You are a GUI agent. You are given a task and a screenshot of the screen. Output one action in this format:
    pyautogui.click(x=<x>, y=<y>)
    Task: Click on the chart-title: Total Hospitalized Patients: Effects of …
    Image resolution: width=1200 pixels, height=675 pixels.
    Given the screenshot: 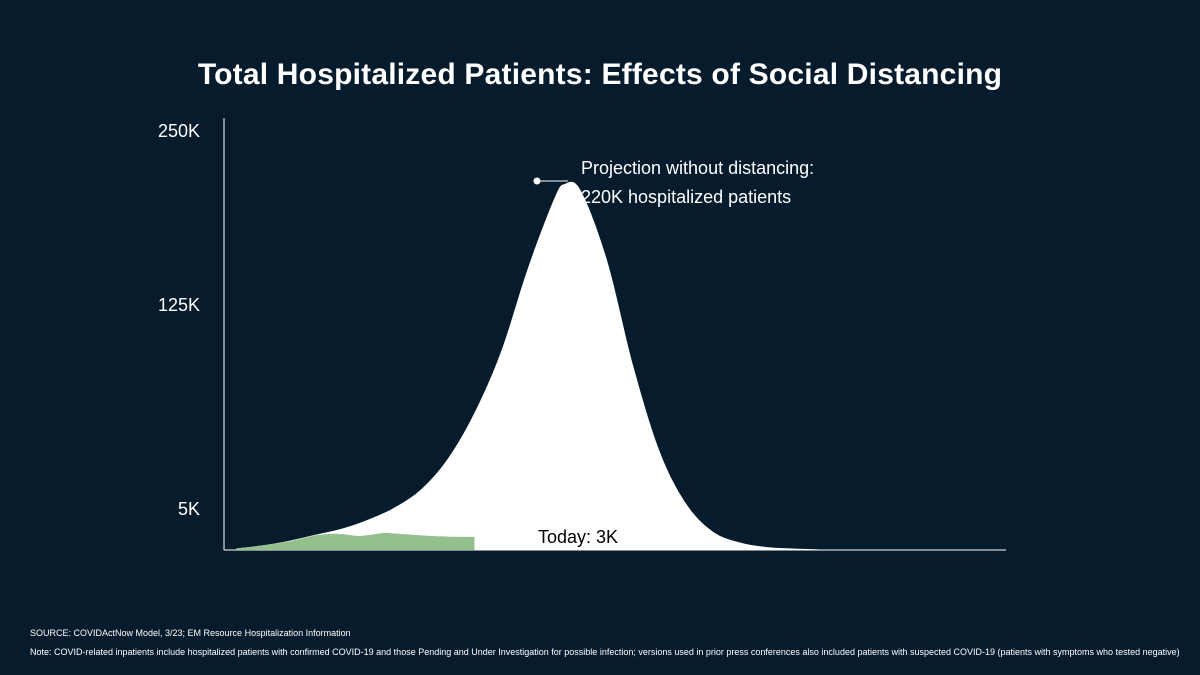 What is the action you would take?
    pyautogui.click(x=600, y=74)
    